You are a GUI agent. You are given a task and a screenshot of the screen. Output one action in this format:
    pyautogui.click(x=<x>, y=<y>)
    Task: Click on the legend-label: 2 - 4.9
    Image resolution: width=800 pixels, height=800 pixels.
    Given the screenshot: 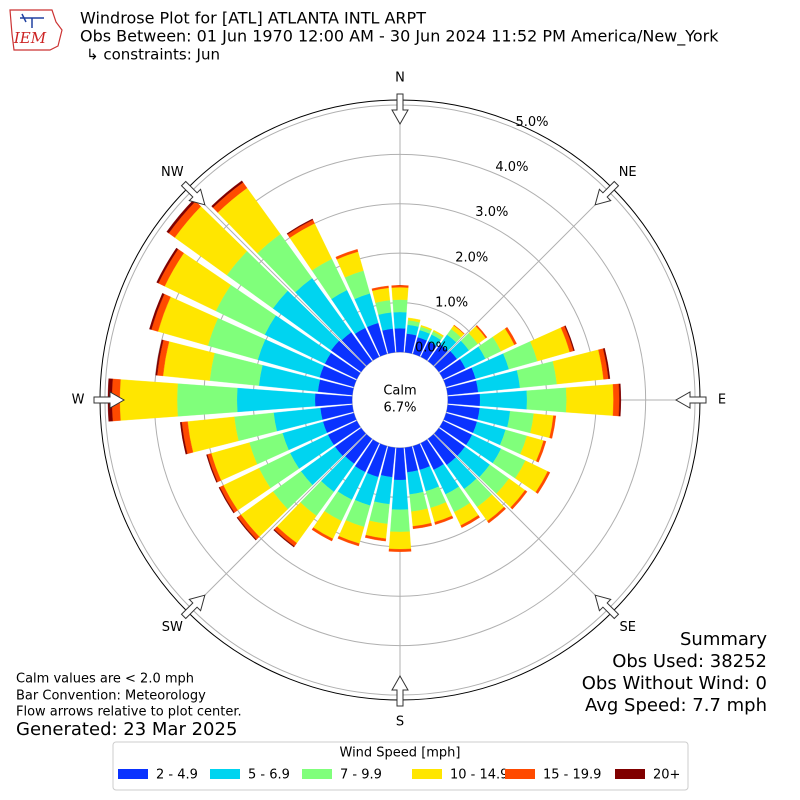 What is the action you would take?
    pyautogui.click(x=177, y=775)
    